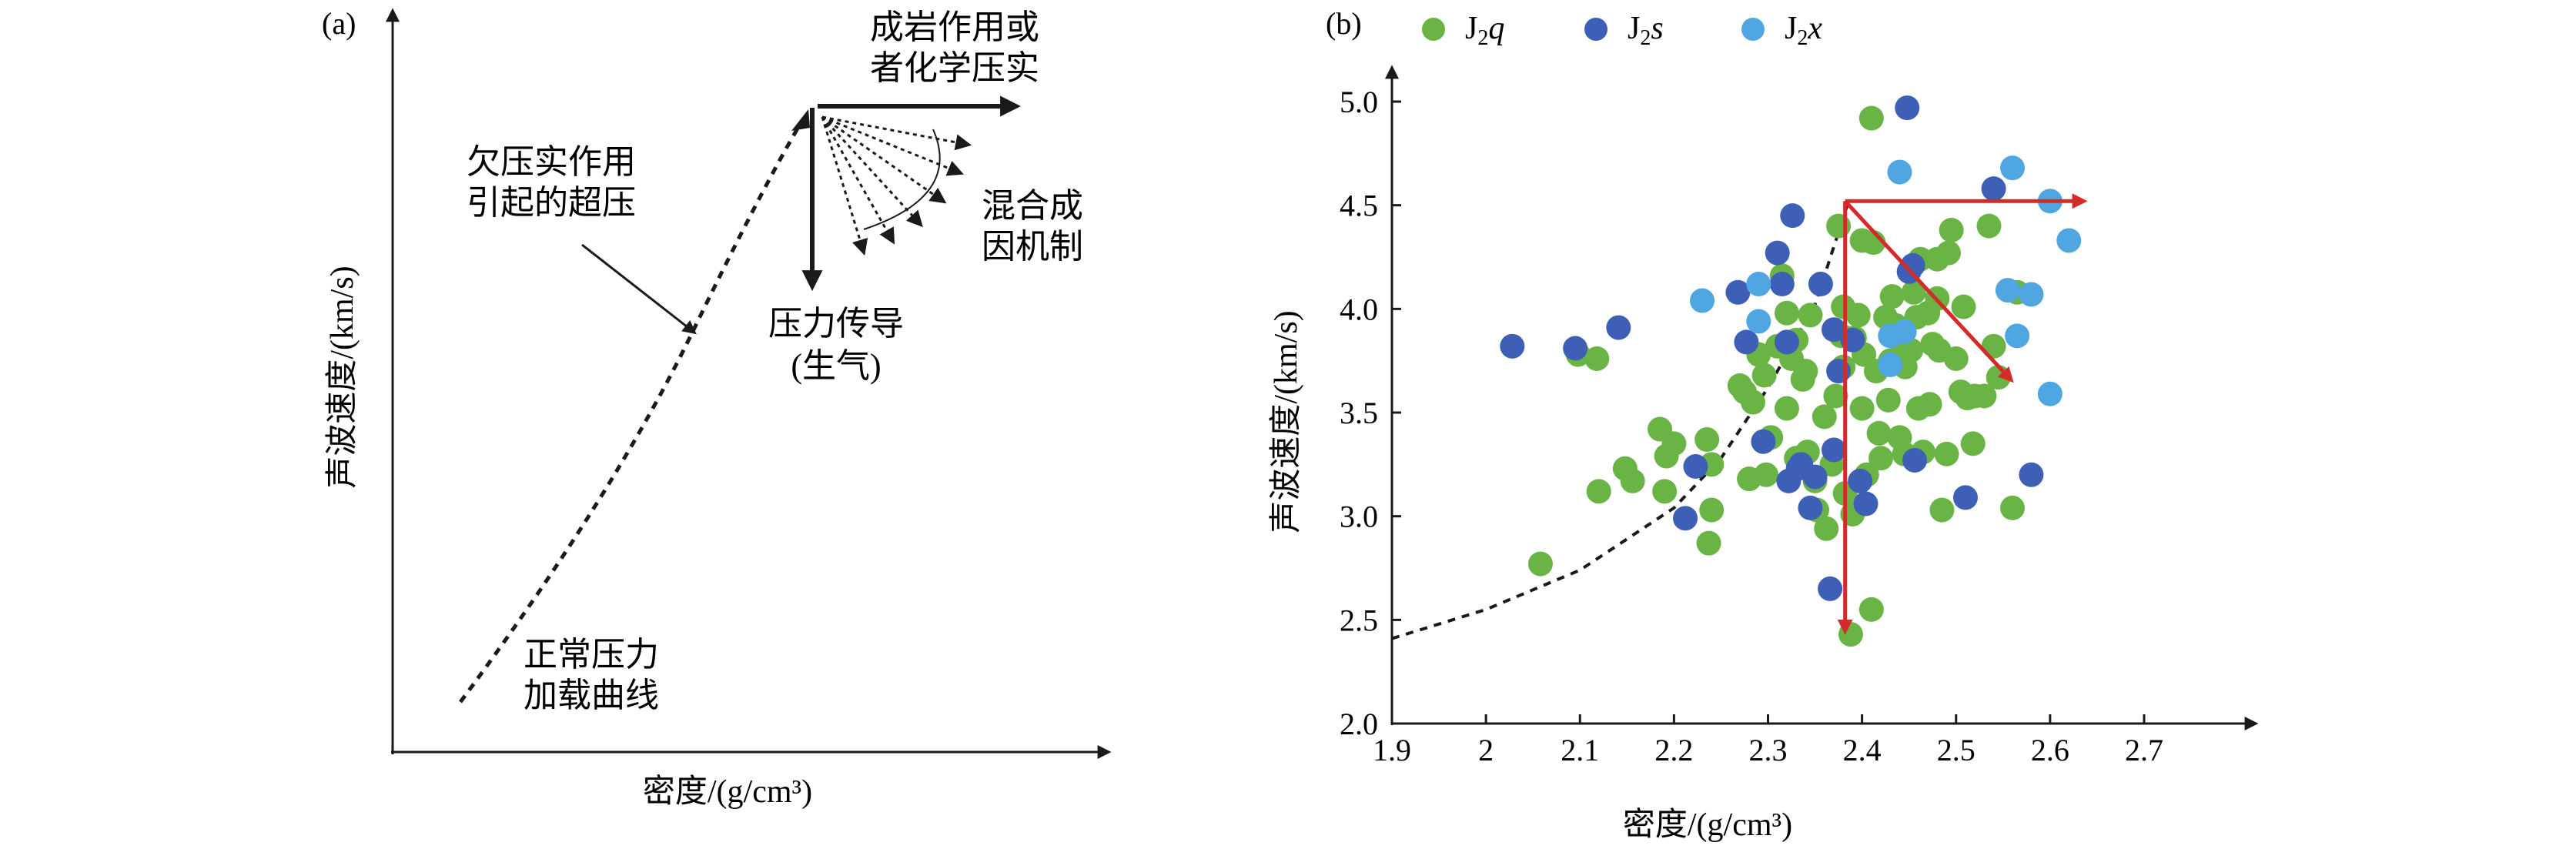 The image size is (2576, 849). What do you see at coordinates (1707, 825) in the screenshot?
I see `panel-b-x-label: 密度/(g/cm³)` at bounding box center [1707, 825].